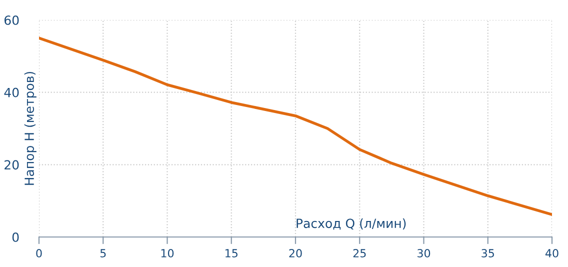 This screenshot has height=267, width=568. I want to click on y-axis-title: Напор H (метров), so click(30, 128).